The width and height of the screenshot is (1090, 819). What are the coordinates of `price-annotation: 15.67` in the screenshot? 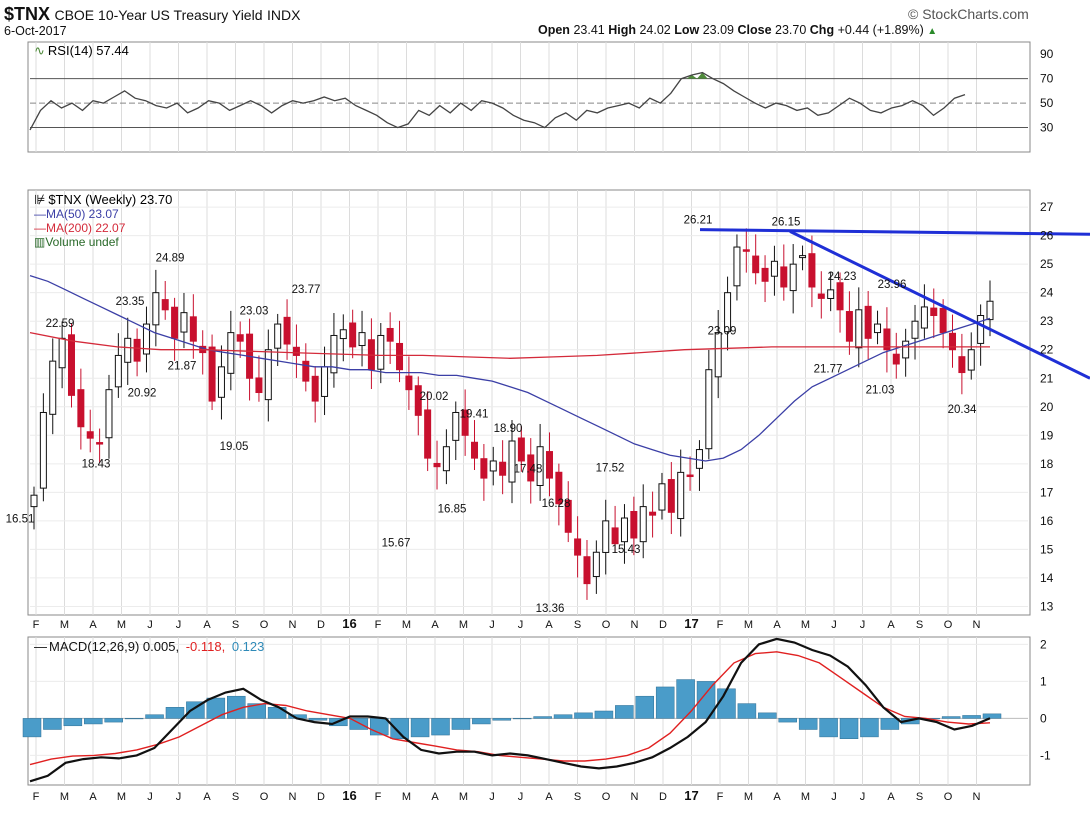 It's located at (396, 543).